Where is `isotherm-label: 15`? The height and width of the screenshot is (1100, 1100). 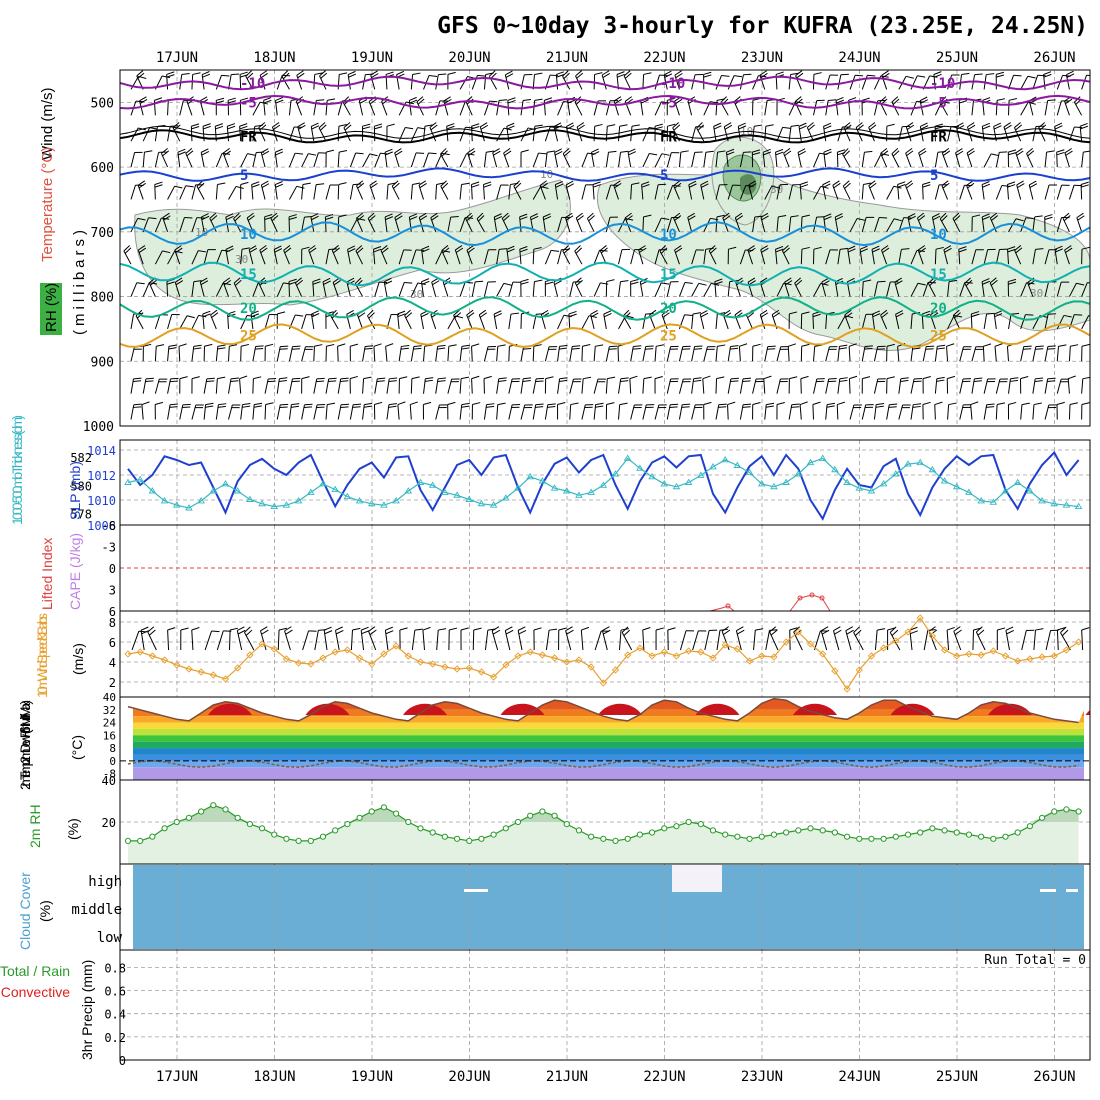 isotherm-label: 15 is located at coordinates (668, 275).